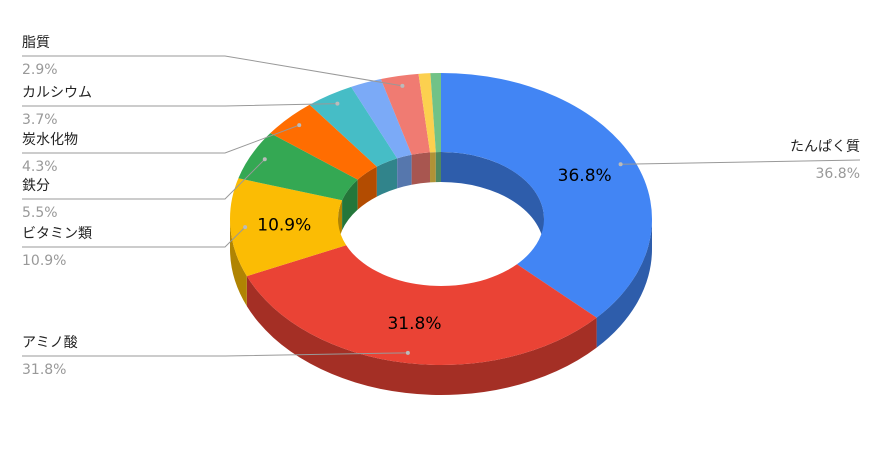  I want to click on legend-value: 31.8%, so click(44, 370).